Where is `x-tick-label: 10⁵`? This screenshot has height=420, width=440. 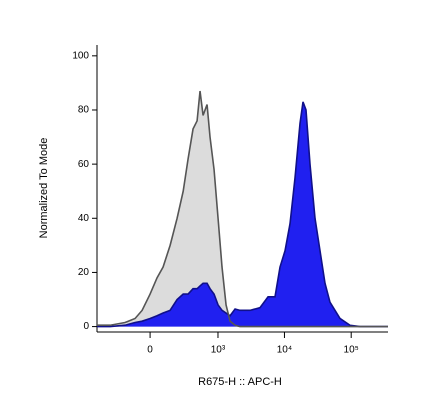
x-tick-label: 10⁵ is located at coordinates (351, 350).